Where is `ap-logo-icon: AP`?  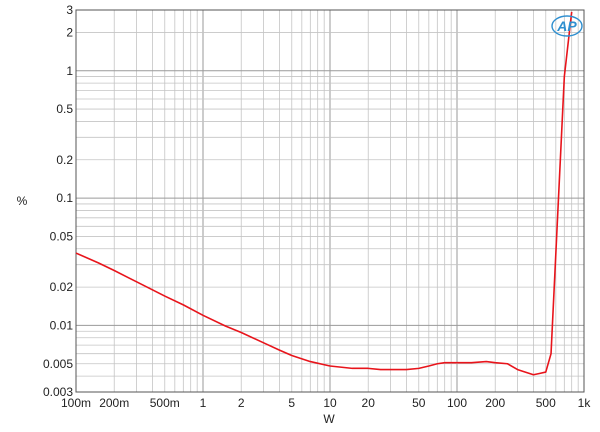 ap-logo-icon: AP is located at coordinates (567, 26).